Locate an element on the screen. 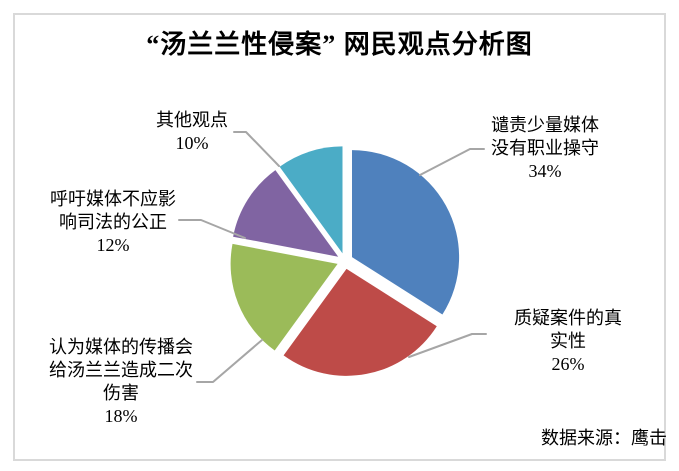  leader-line-harm is located at coordinates (229, 361).